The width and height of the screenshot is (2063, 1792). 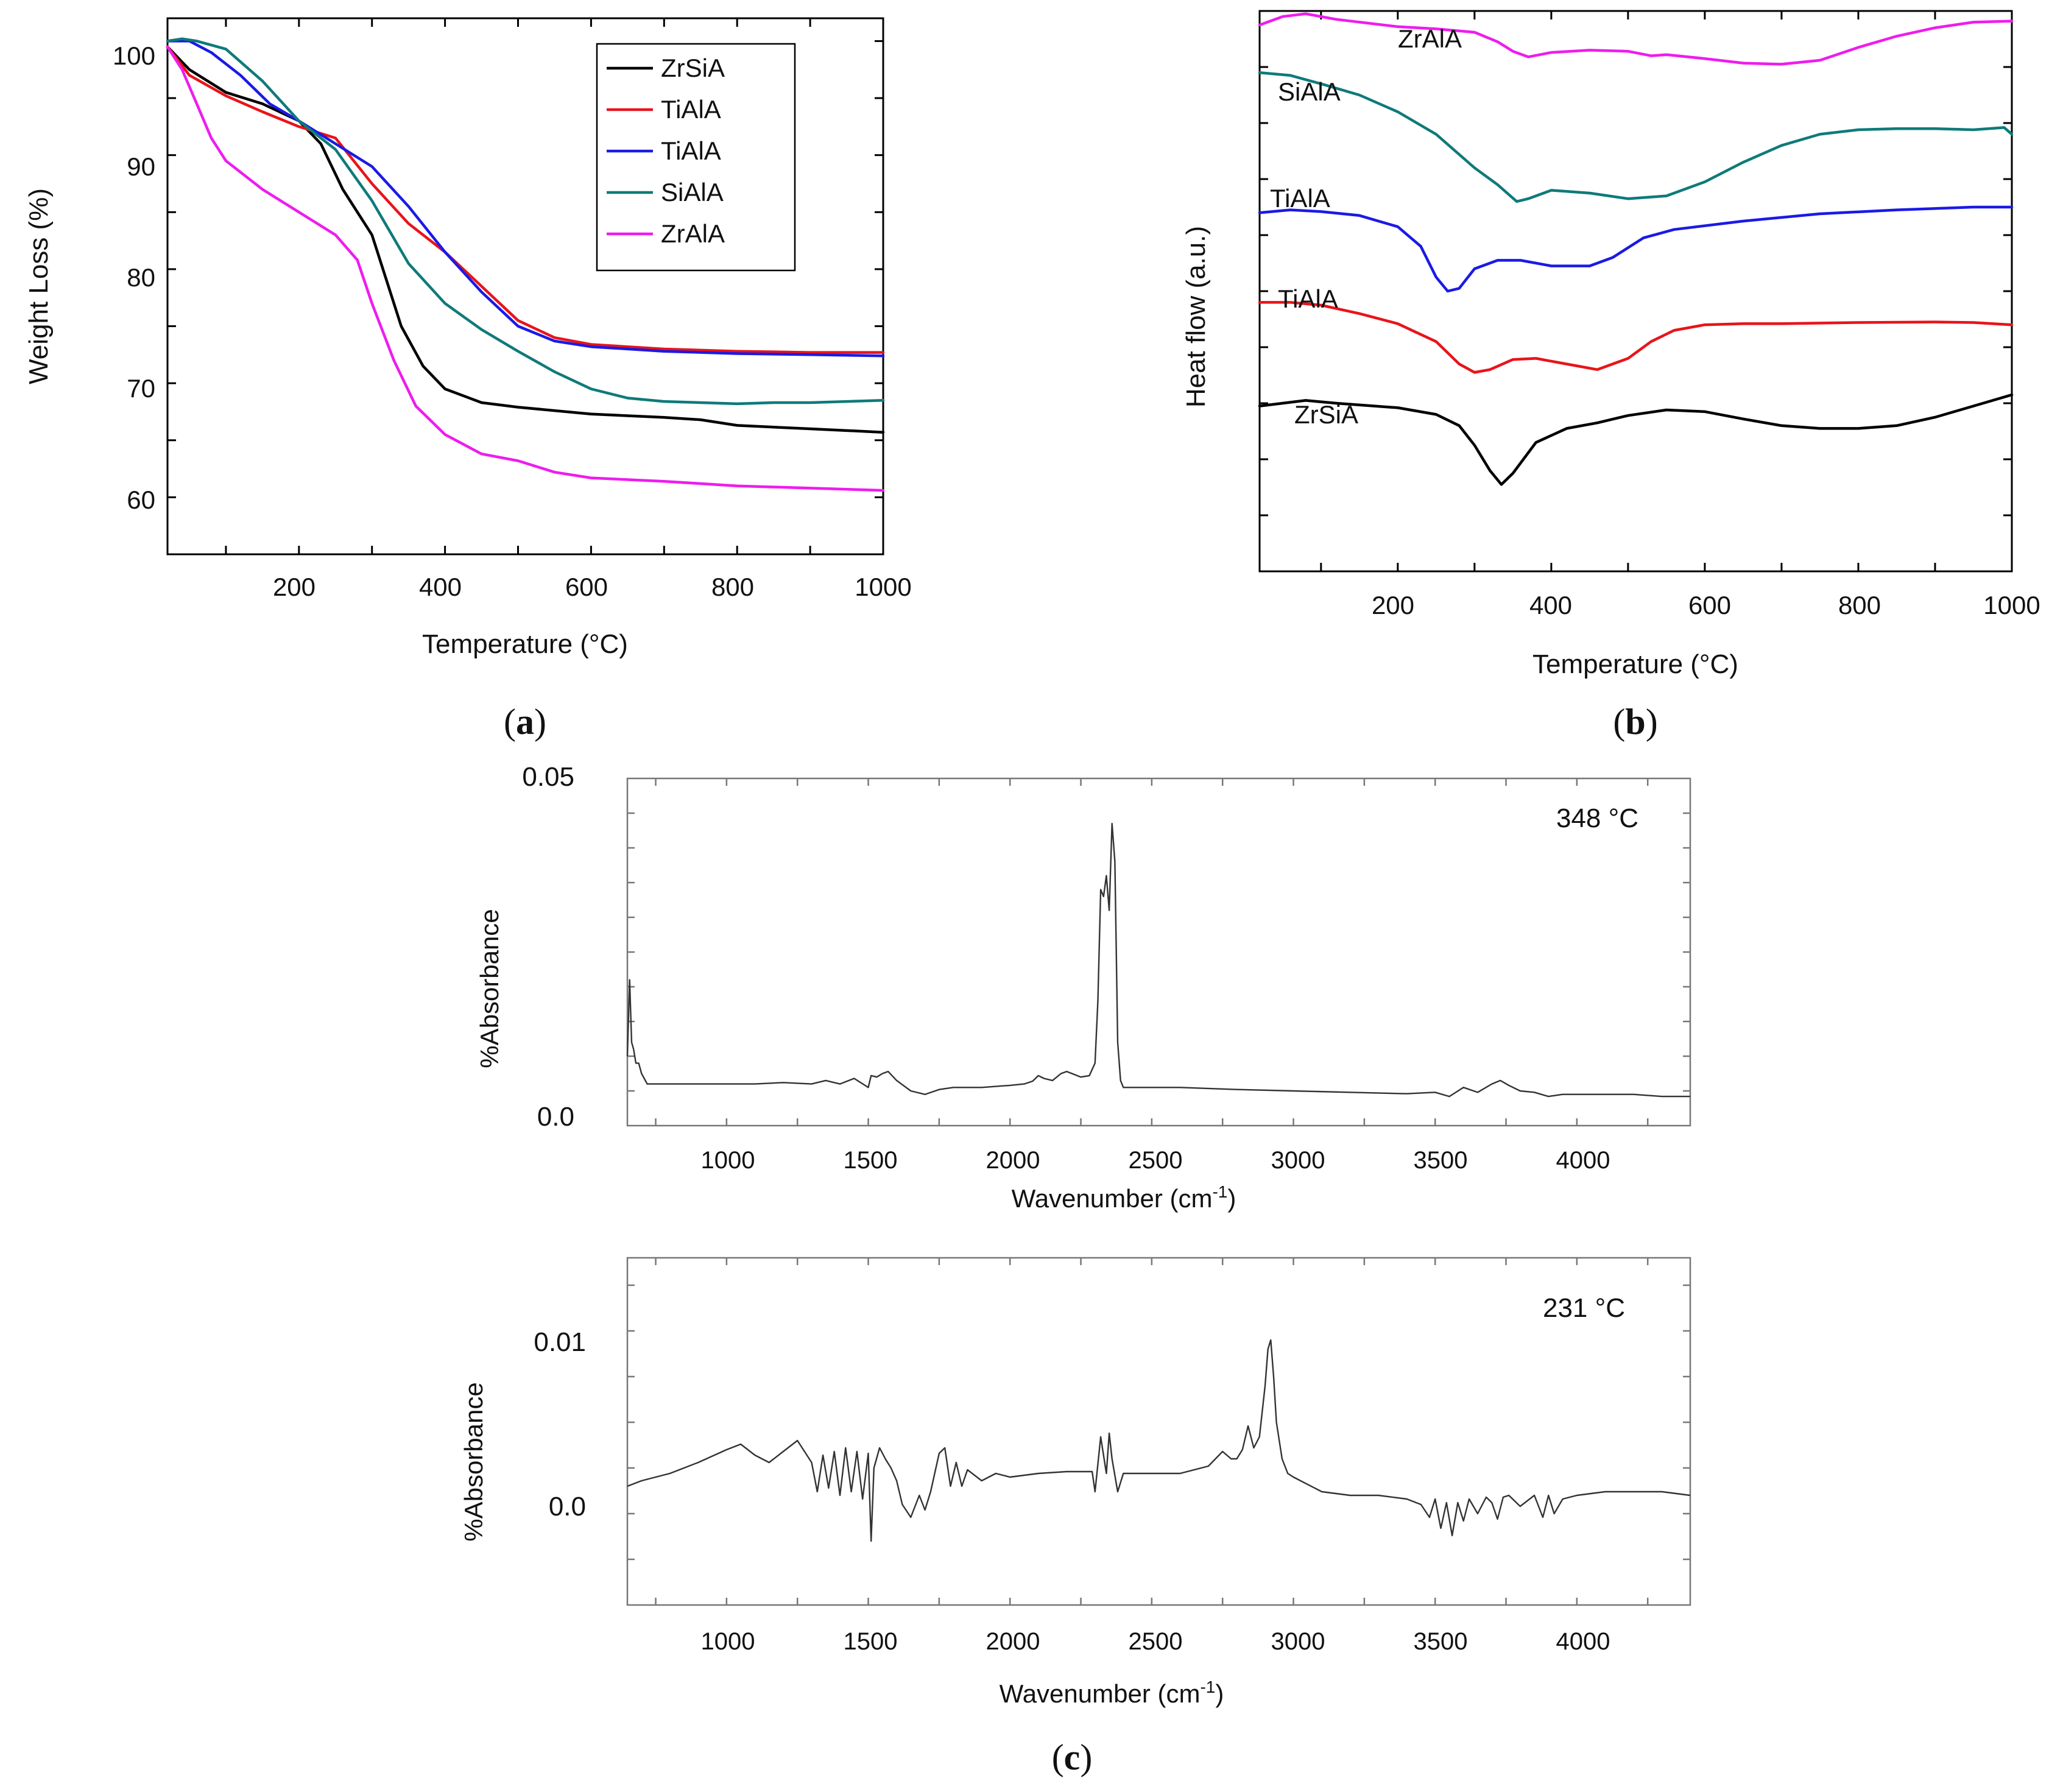 I want to click on y-axis-label-b: Heat flow (a.u.), so click(x=1196, y=317).